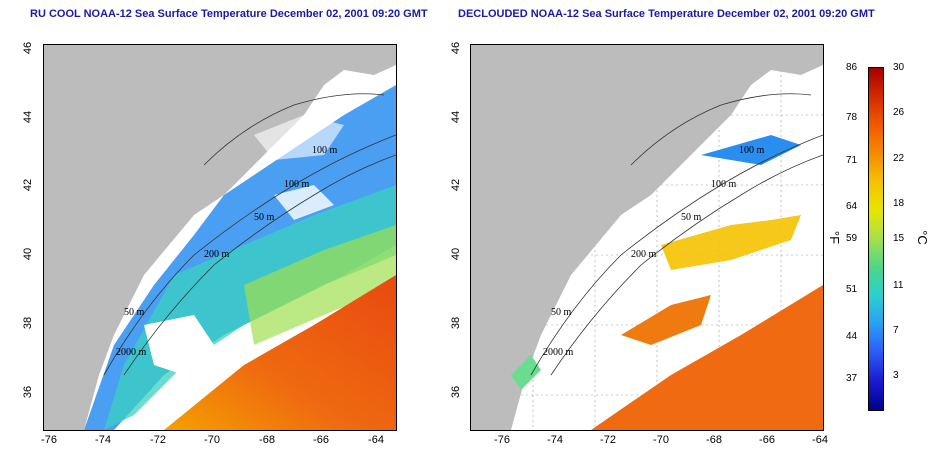 This screenshot has width=950, height=475. What do you see at coordinates (896, 330) in the screenshot?
I see `celsius-tick: 7` at bounding box center [896, 330].